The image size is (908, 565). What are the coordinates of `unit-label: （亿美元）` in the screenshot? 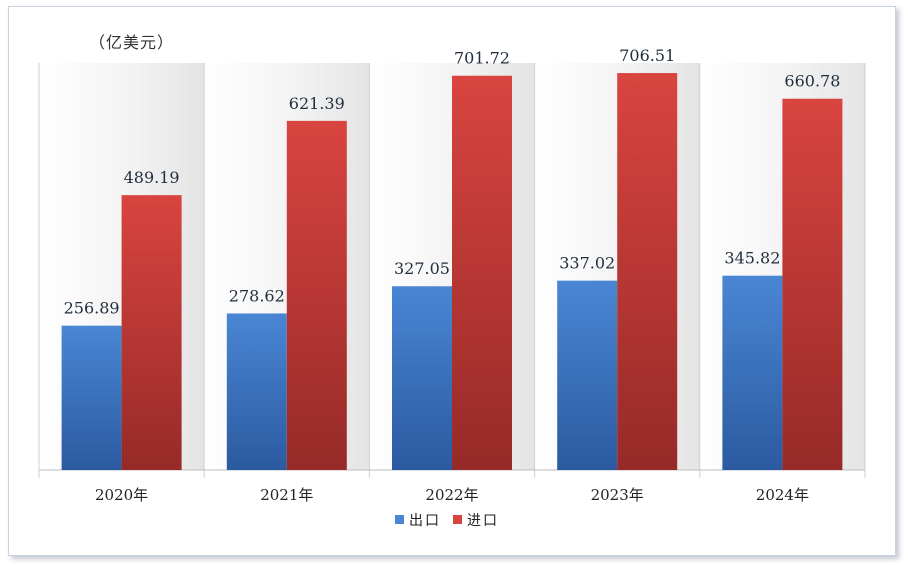 It's located at (131, 42).